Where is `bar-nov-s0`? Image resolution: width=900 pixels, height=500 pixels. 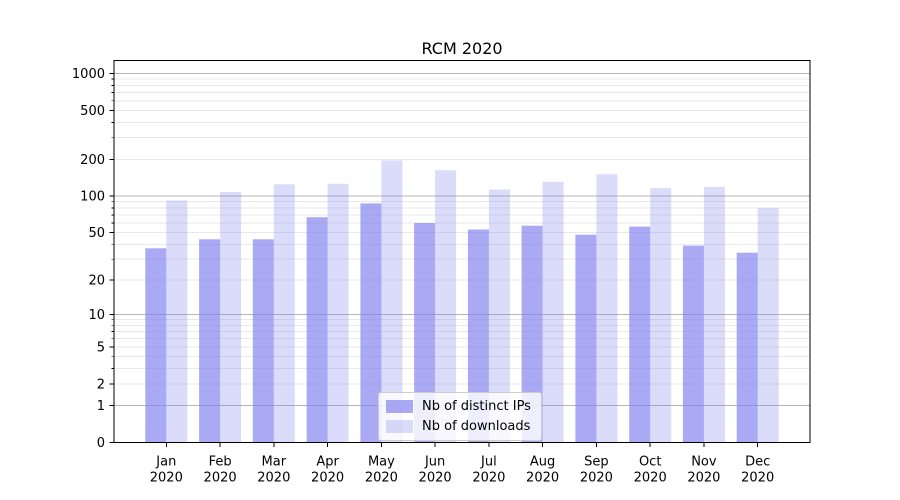 bar-nov-s0 is located at coordinates (693, 344).